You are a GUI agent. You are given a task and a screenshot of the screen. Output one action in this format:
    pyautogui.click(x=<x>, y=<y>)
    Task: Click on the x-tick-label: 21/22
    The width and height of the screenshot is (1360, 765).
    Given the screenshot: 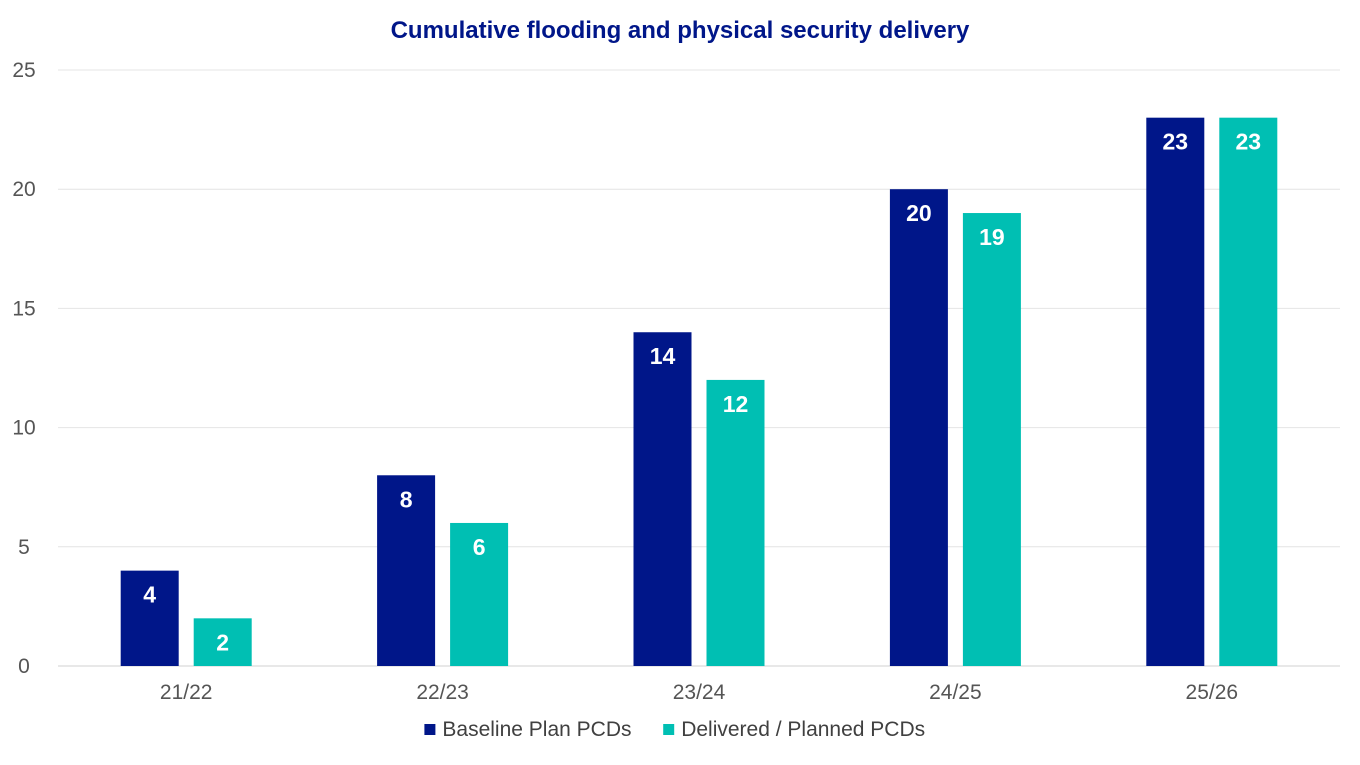 What is the action you would take?
    pyautogui.click(x=186, y=692)
    